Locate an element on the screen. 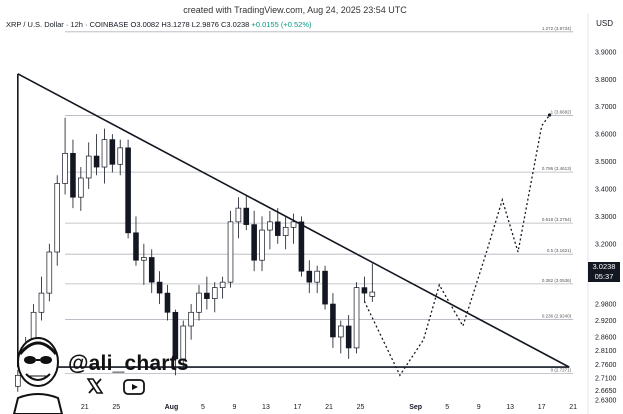  fib-label: 1 (3.6682) is located at coordinates (561, 111).